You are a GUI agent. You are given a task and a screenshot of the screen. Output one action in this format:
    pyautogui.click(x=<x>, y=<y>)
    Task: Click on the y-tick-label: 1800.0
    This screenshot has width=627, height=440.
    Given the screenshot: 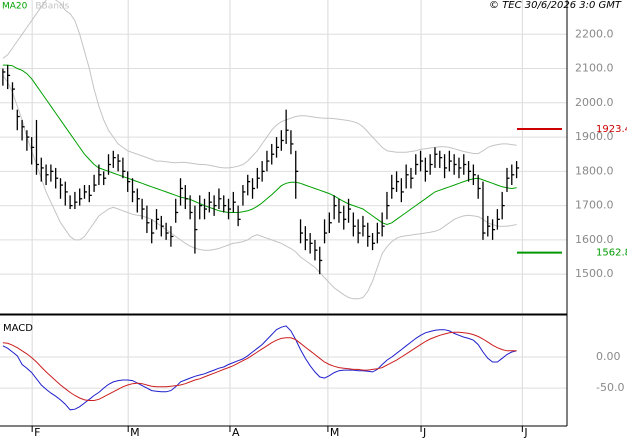 What is the action you would take?
    pyautogui.click(x=594, y=170)
    